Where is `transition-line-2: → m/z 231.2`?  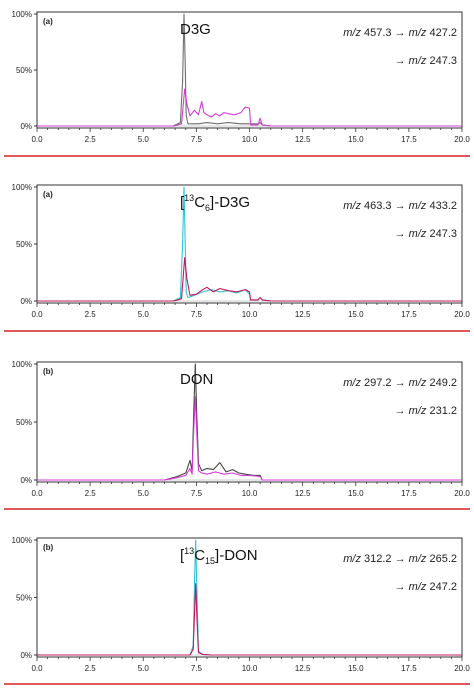
transition-line-2: → m/z 231.2 is located at coordinates (426, 411).